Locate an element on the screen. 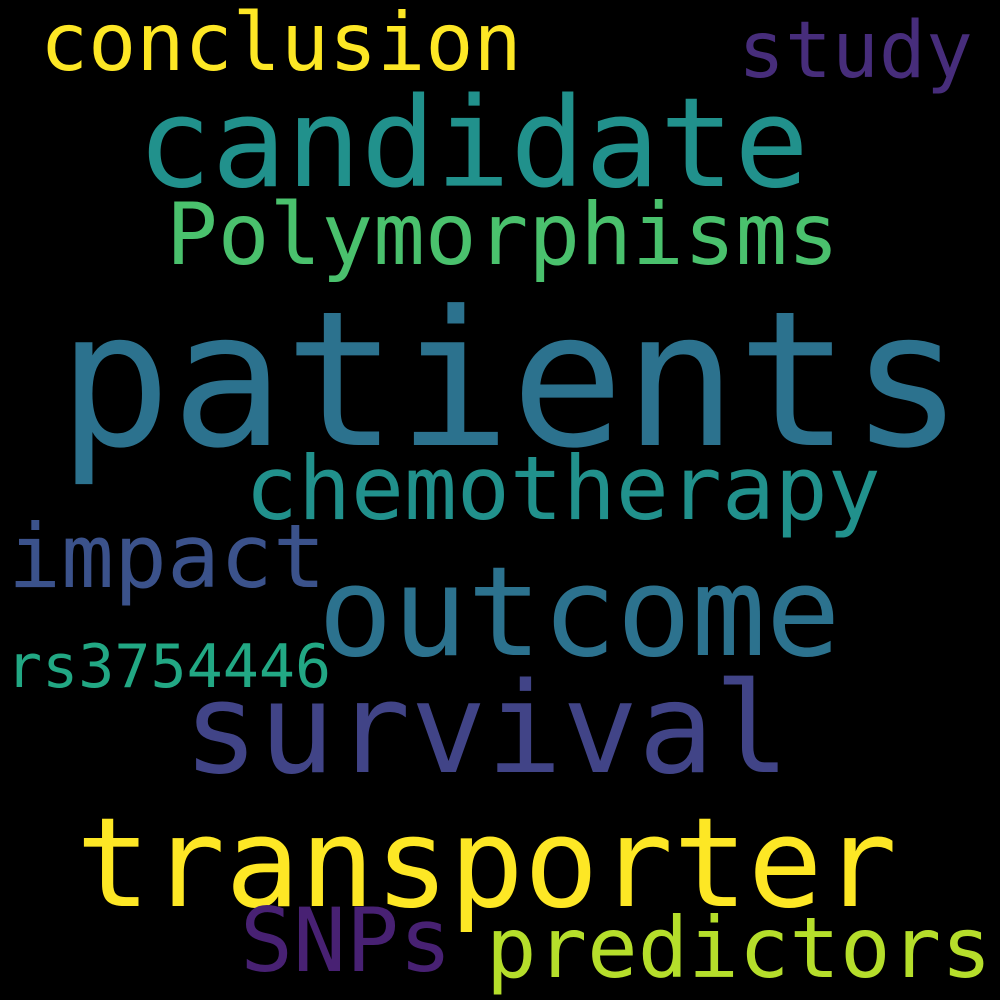 This screenshot has height=1000, width=1000. word-outcome: outcome is located at coordinates (579, 613).